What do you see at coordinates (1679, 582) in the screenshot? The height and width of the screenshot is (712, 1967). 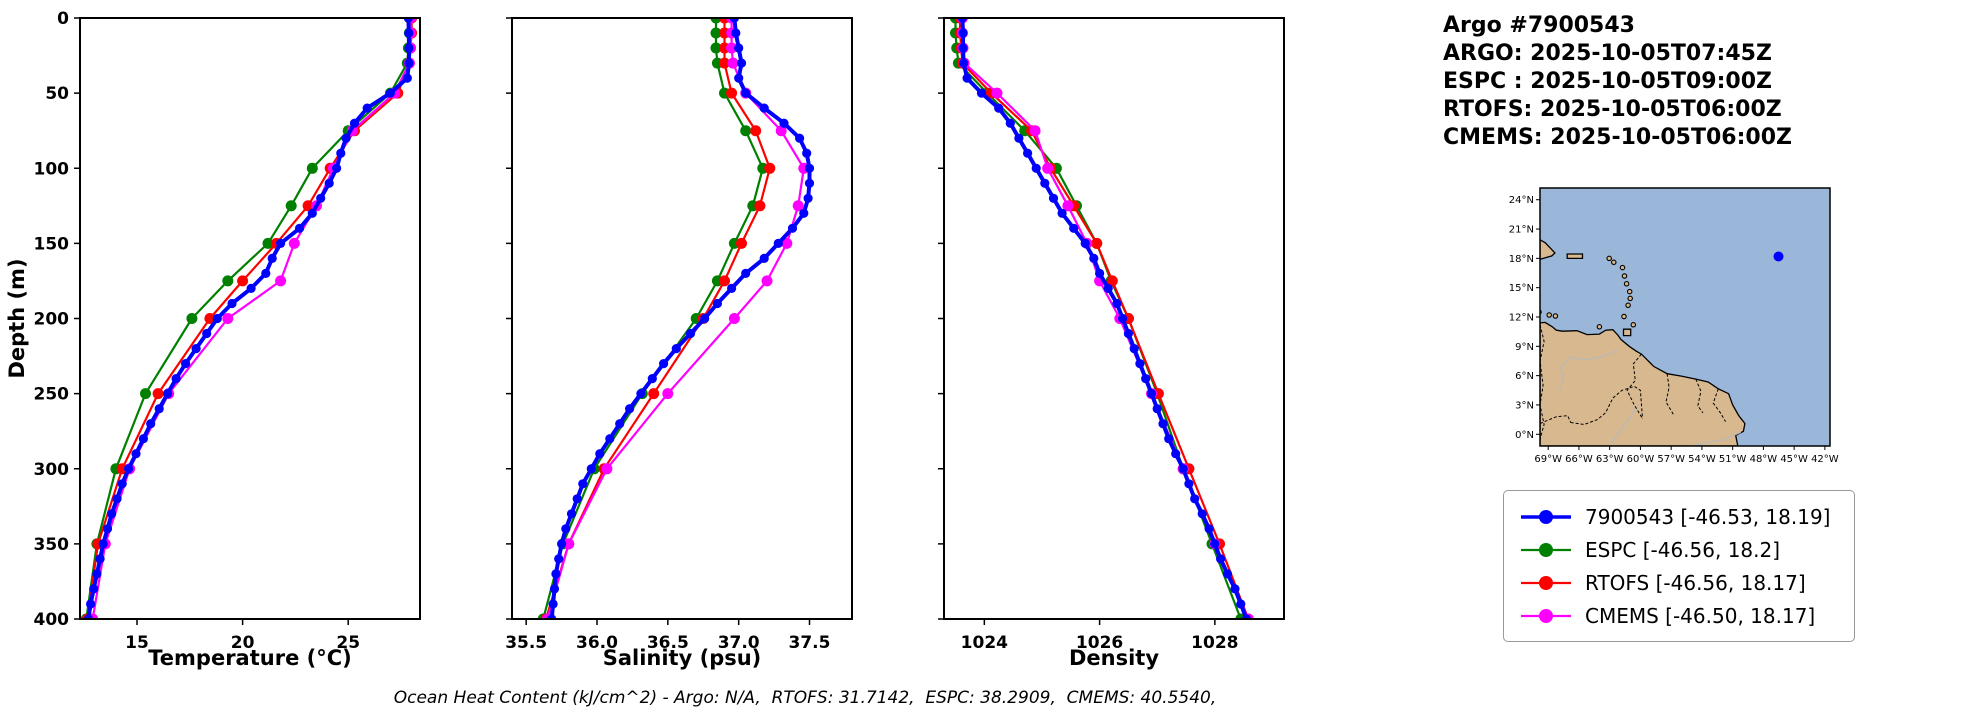 I see `legend-item-rtofs: RTOFS [-46.56, 18.17]` at bounding box center [1679, 582].